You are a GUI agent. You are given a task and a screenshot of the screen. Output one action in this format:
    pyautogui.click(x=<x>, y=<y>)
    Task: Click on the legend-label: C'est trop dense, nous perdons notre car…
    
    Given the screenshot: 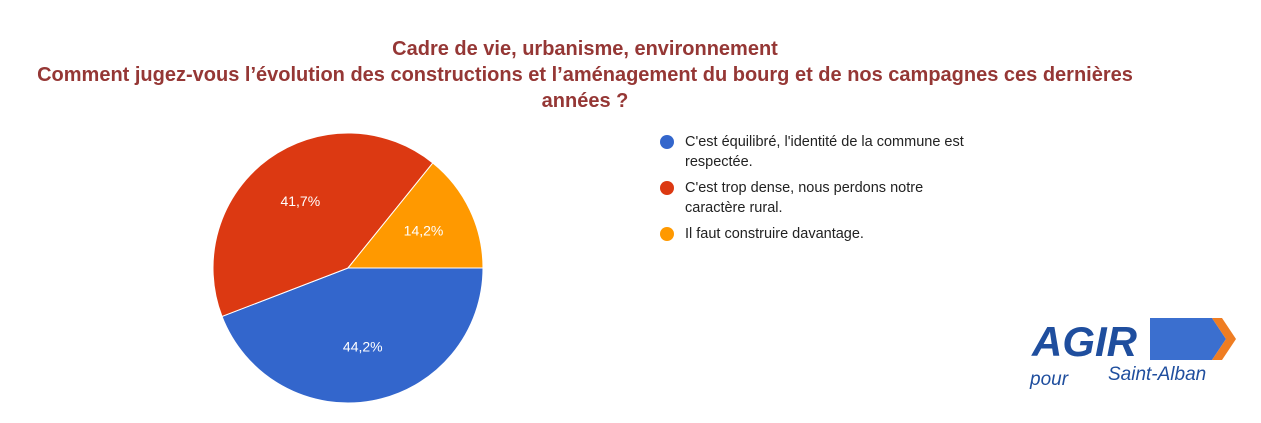 What is the action you would take?
    pyautogui.click(x=804, y=198)
    